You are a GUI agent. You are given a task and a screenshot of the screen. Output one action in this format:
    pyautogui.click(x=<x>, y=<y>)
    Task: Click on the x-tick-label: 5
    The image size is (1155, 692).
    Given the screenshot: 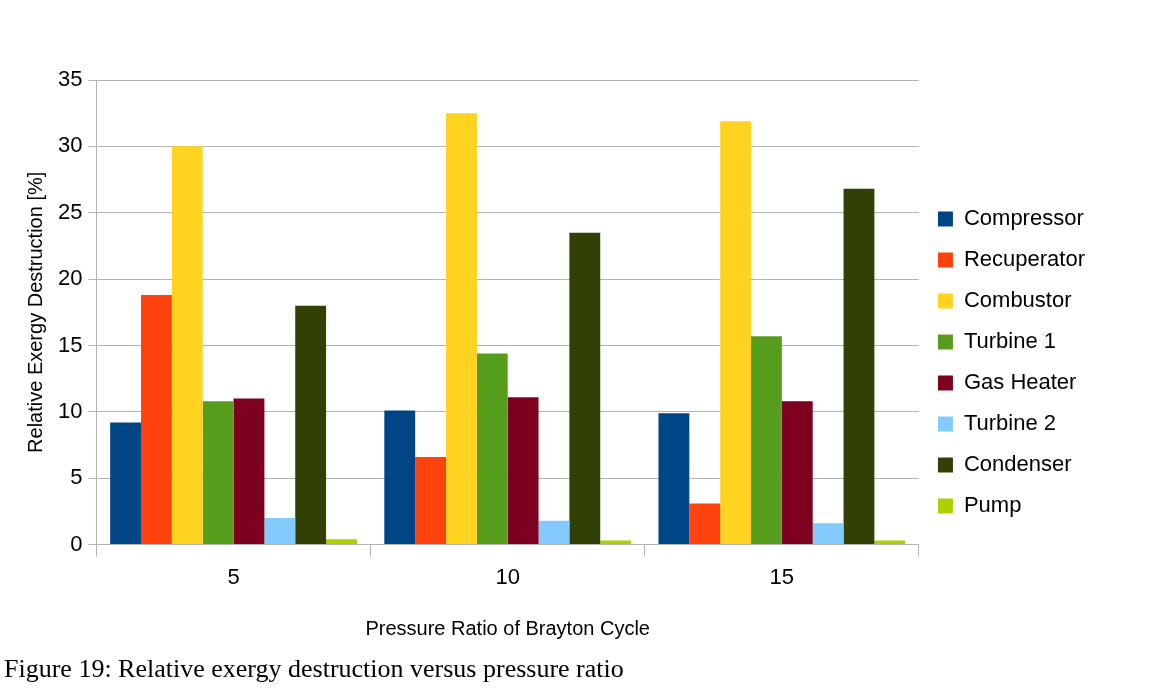 What is the action you would take?
    pyautogui.click(x=233, y=576)
    